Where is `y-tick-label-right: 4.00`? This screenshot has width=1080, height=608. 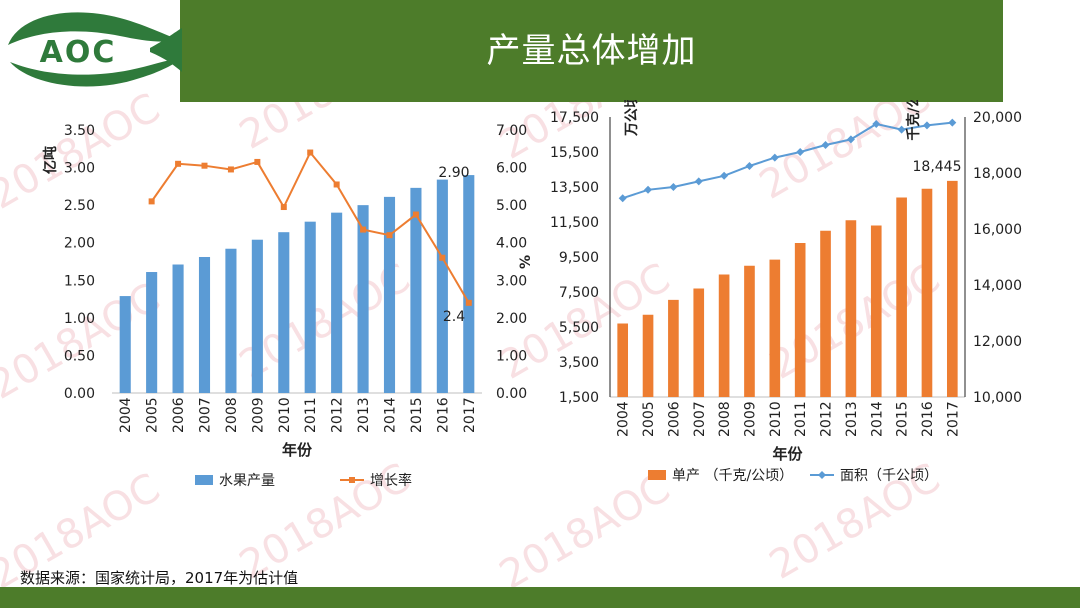
y-tick-label-right: 4.00 is located at coordinates (511, 244).